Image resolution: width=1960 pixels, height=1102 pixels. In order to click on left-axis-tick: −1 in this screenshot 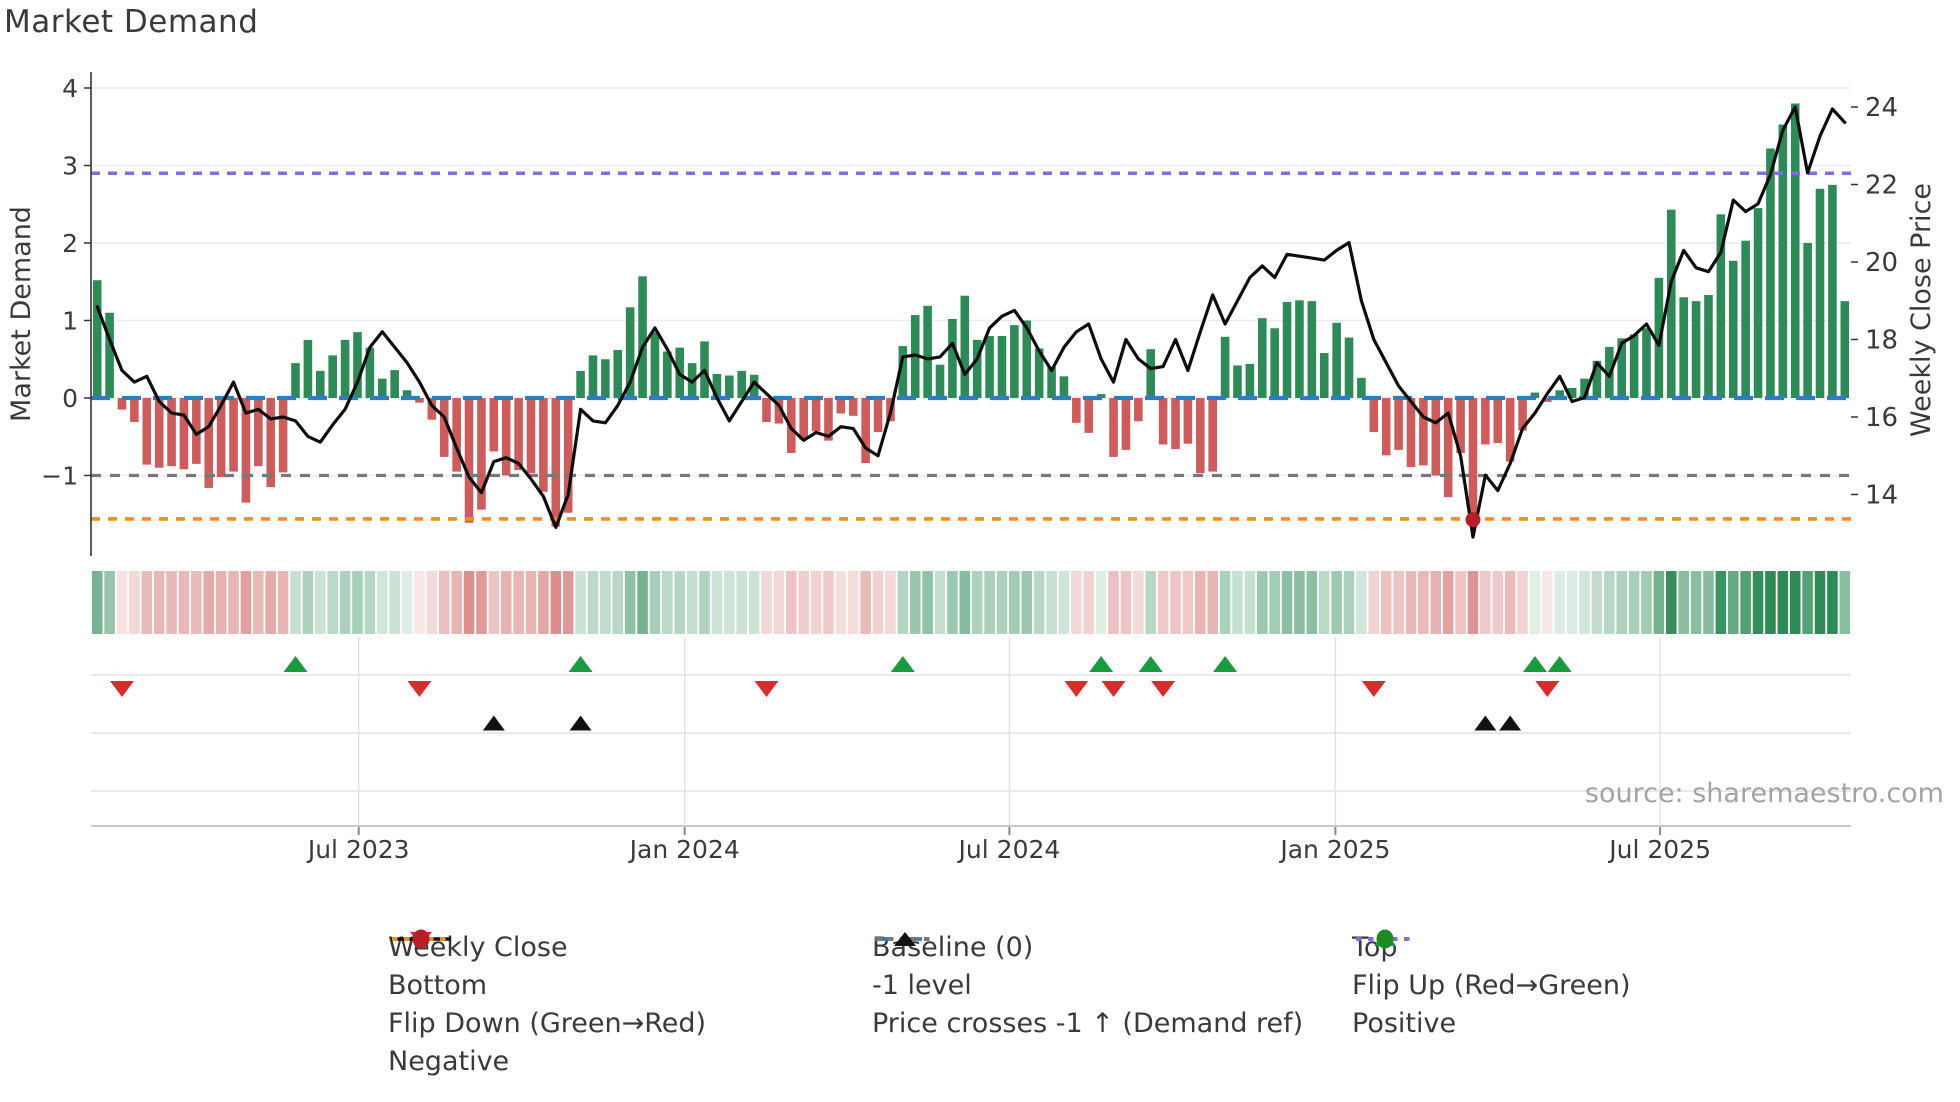, I will do `click(59, 476)`.